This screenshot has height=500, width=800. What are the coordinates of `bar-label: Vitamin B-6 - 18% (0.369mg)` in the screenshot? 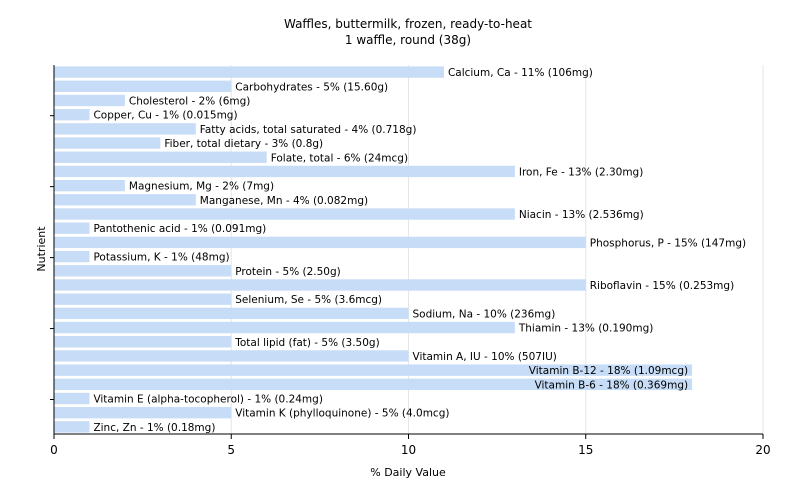 It's located at (612, 385).